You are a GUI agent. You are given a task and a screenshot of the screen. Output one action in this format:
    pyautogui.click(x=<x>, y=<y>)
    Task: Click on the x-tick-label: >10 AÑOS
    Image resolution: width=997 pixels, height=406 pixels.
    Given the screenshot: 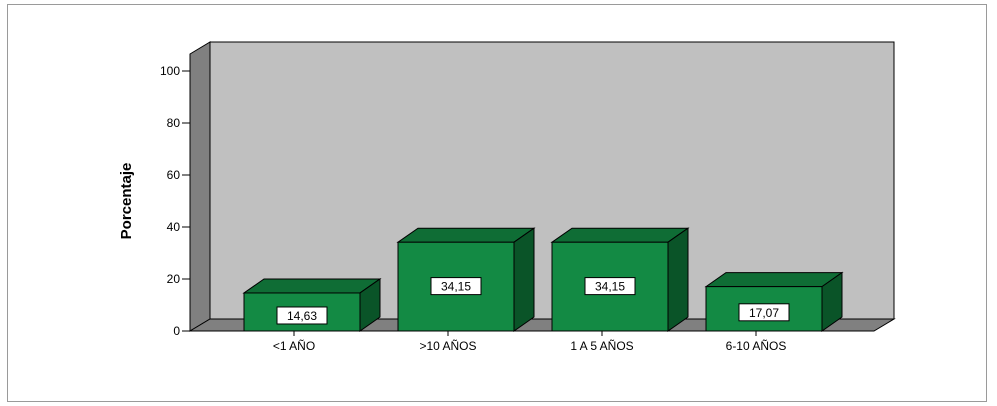 What is the action you would take?
    pyautogui.click(x=447, y=346)
    